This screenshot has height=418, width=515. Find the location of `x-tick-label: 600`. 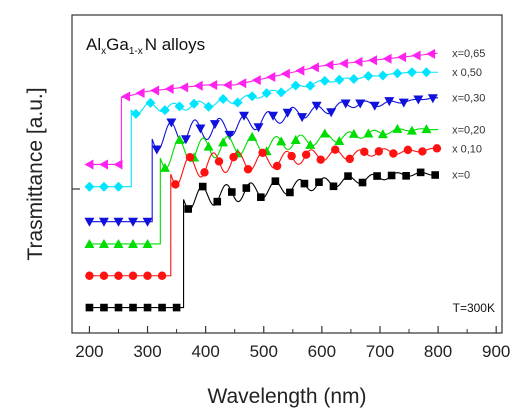

x-tick-label: 600 is located at coordinates (322, 351).